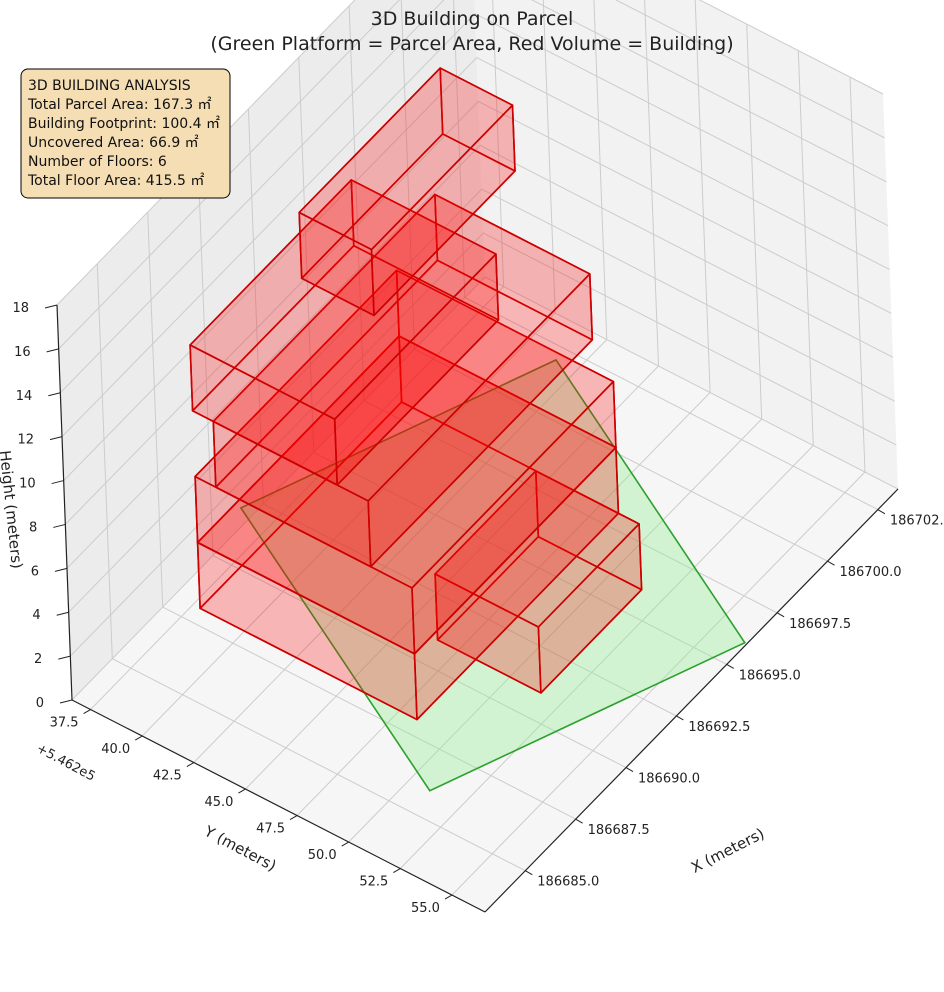 Image resolution: width=944 pixels, height=992 pixels. Describe the element at coordinates (20, 308) in the screenshot. I see `z-tick-label-9: 18` at that location.